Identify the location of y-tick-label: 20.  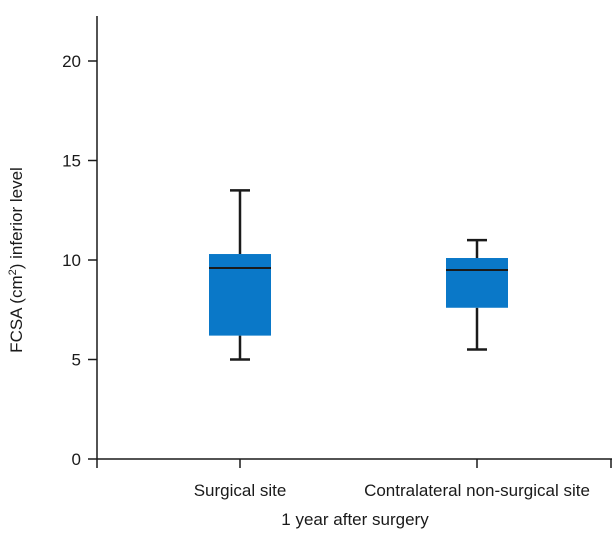
(71, 61).